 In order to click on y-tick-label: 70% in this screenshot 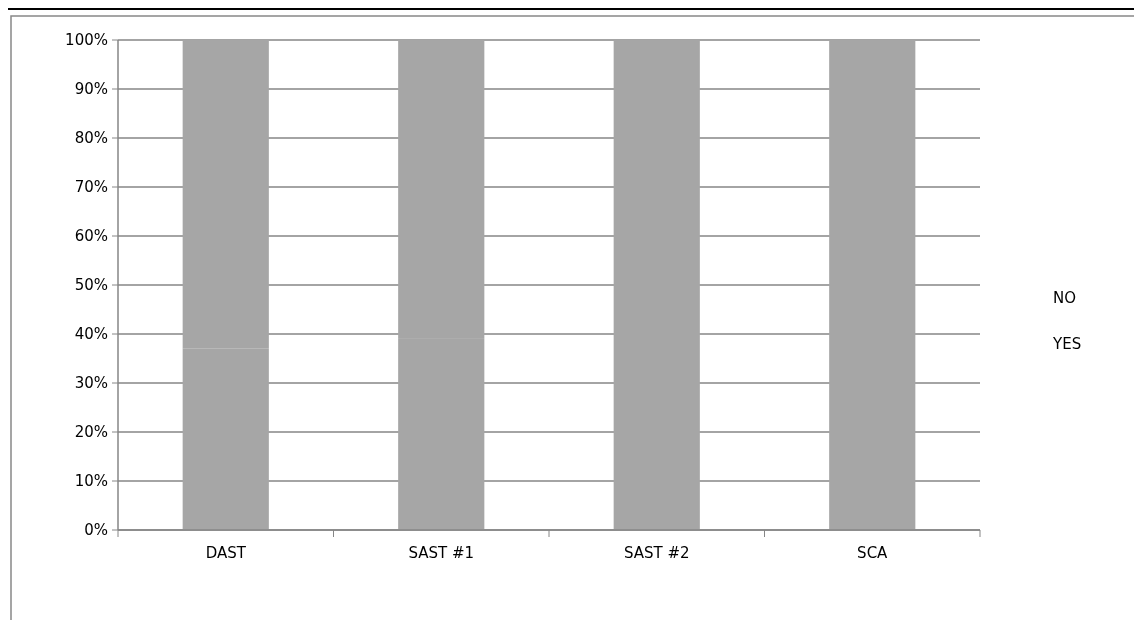, I will do `click(91, 187)`.